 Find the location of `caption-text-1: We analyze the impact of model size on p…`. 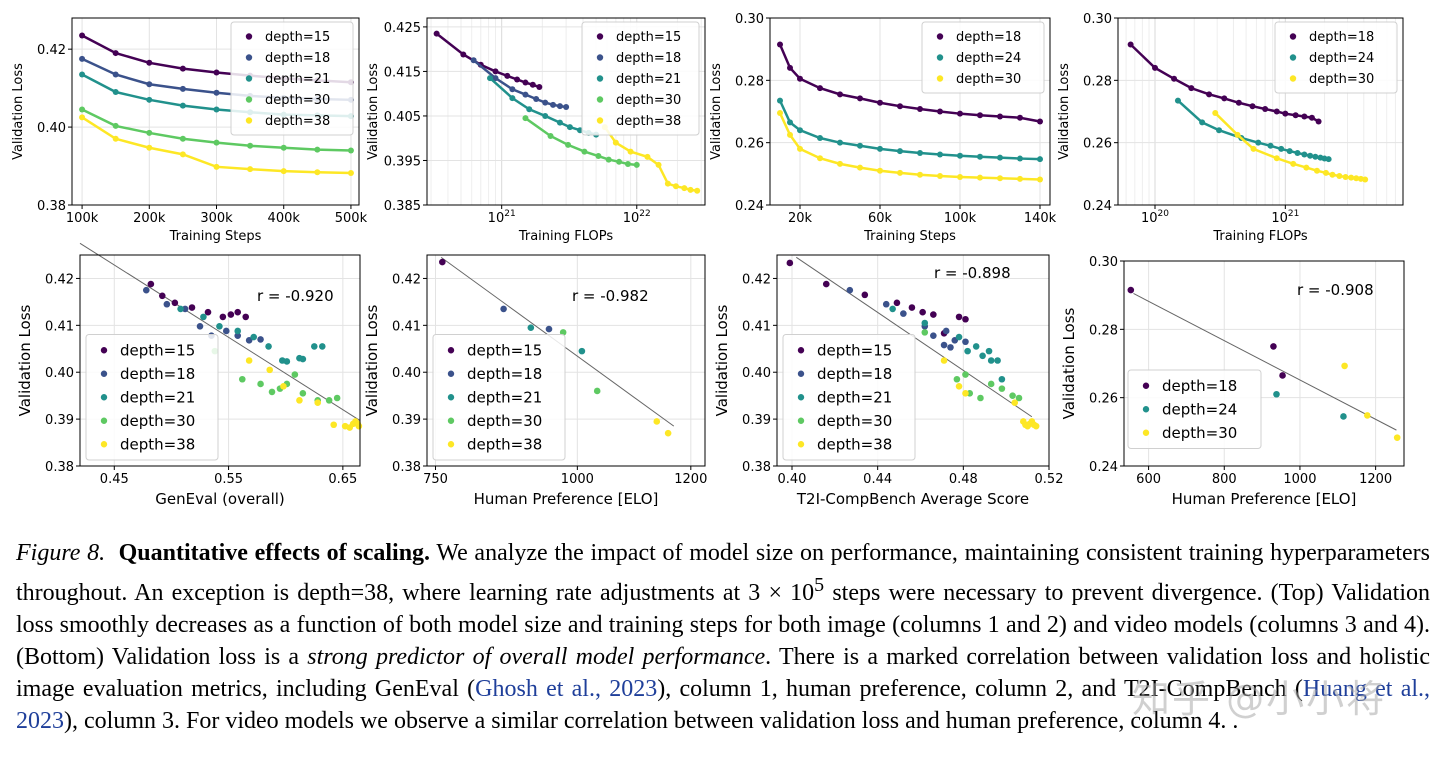

caption-text-1: We analyze the impact of model size on p… is located at coordinates (723, 573).